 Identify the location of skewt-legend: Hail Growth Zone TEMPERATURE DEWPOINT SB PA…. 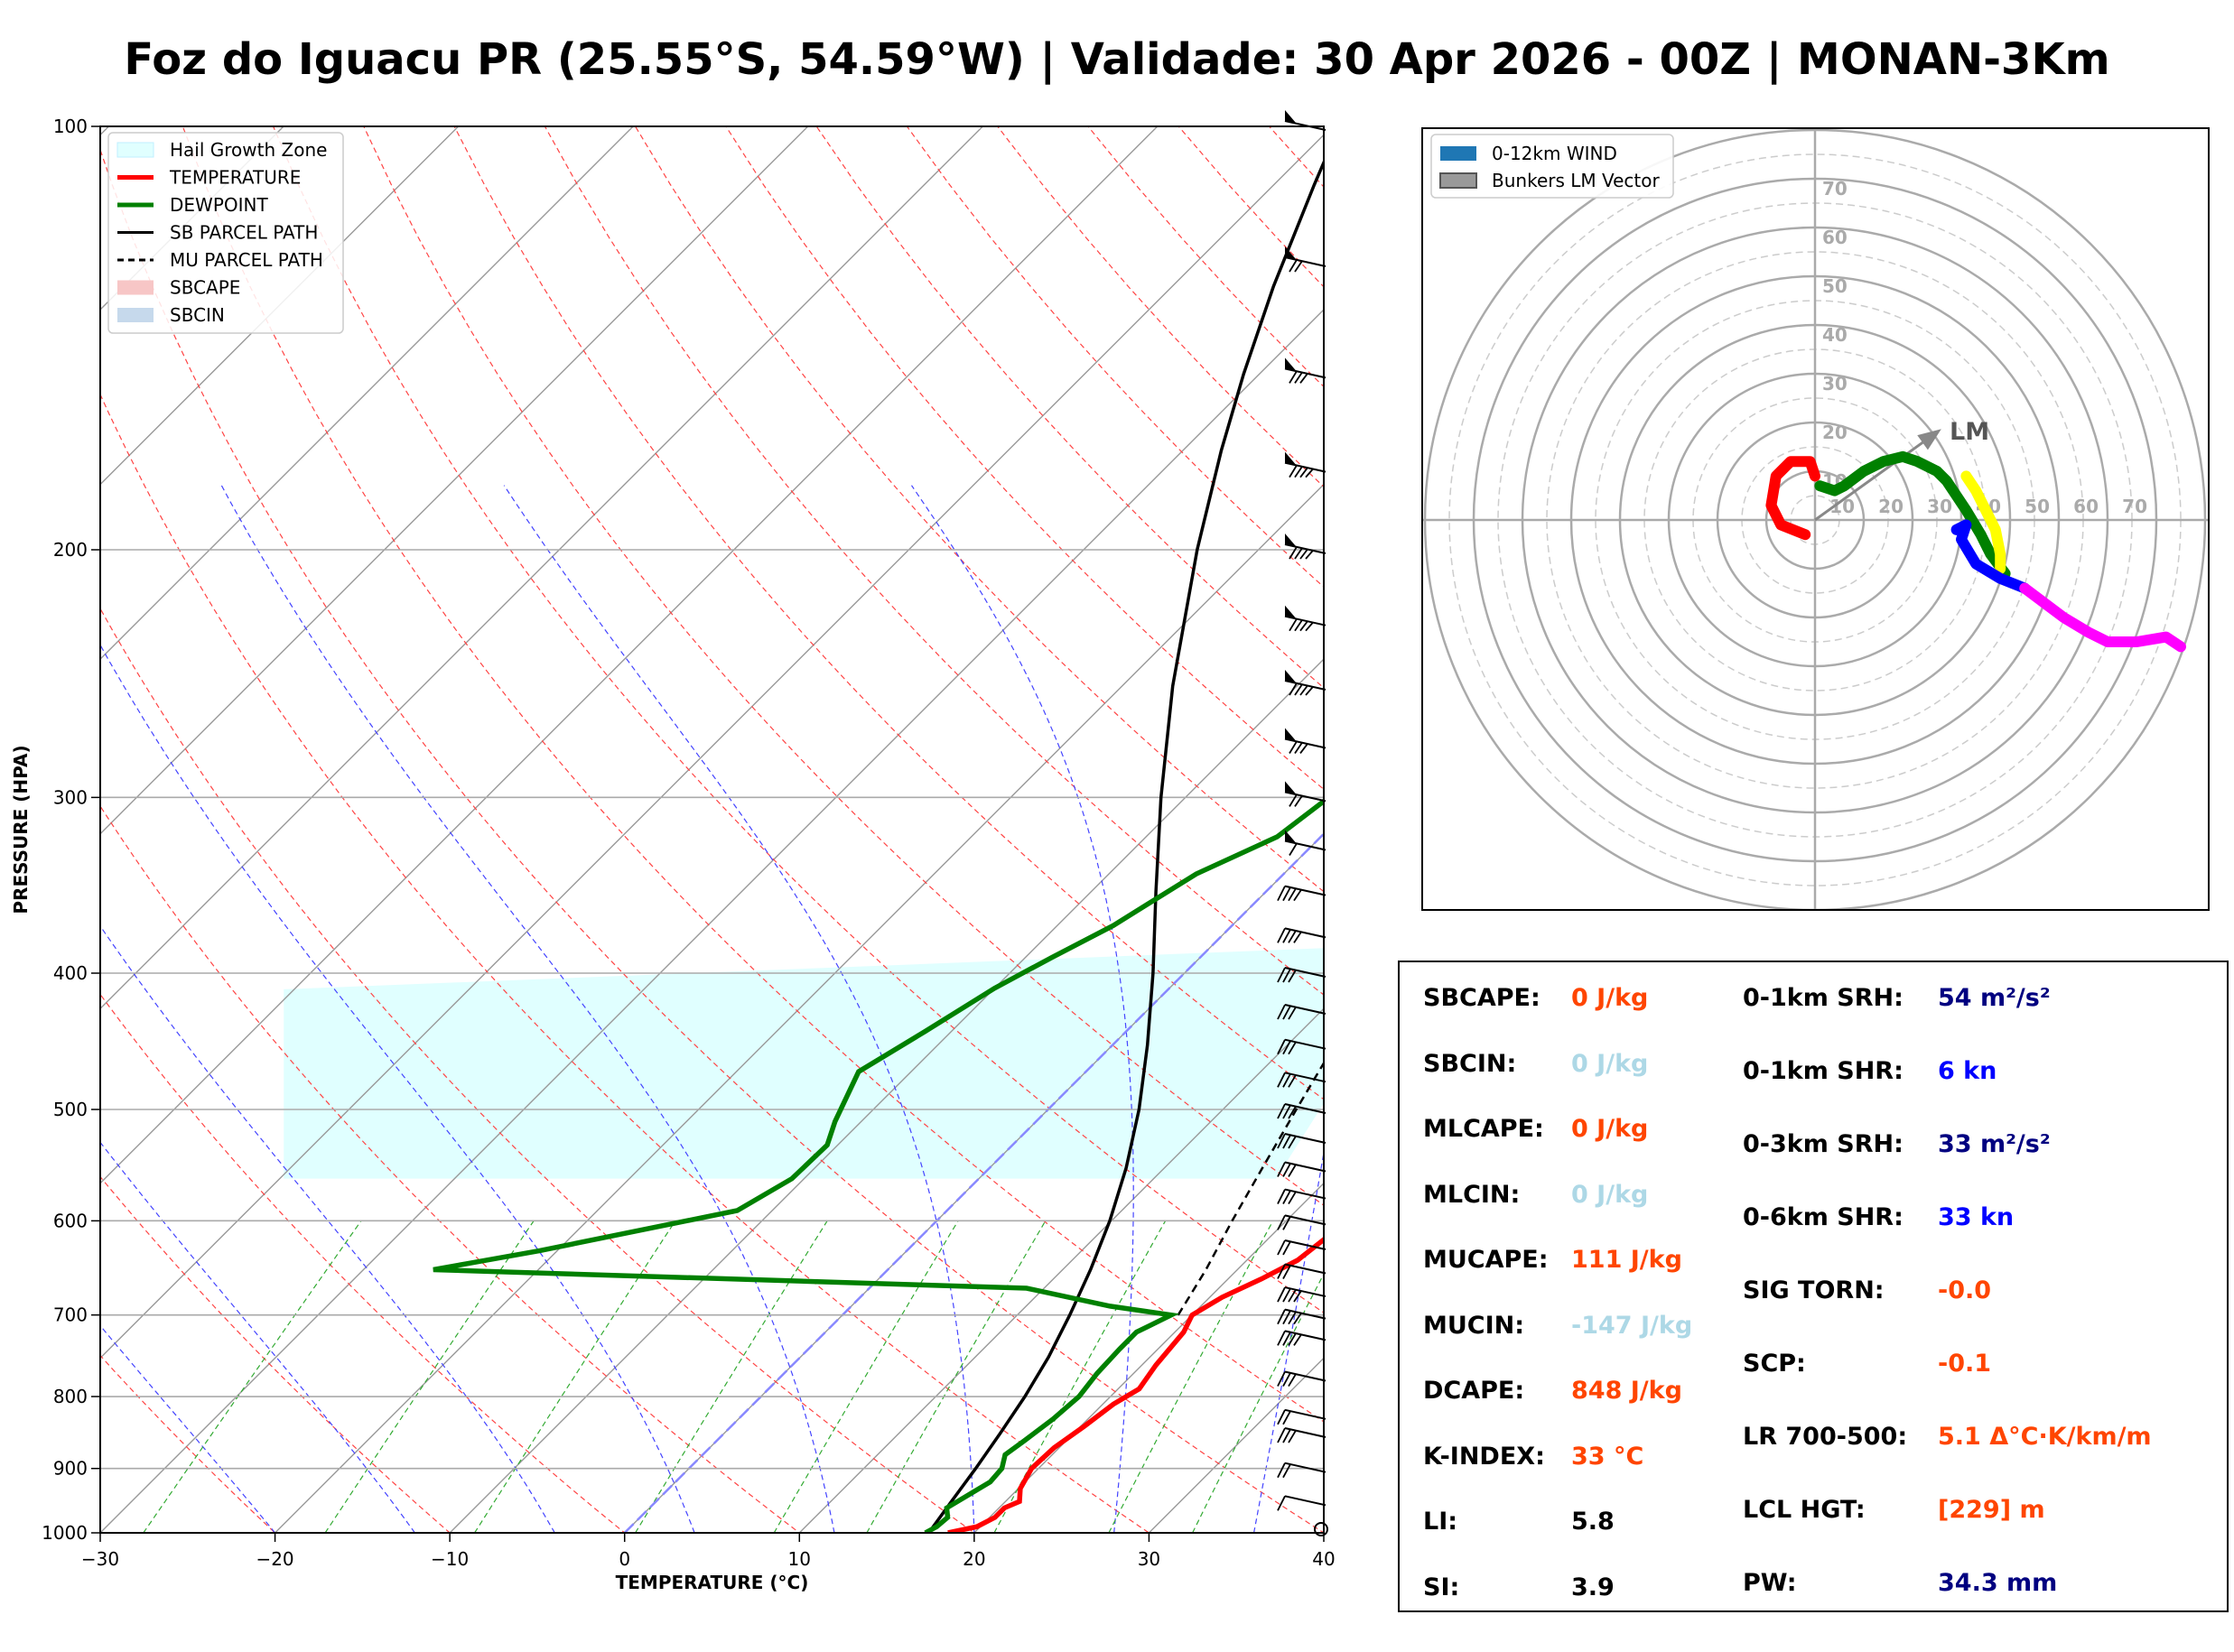
(225, 233).